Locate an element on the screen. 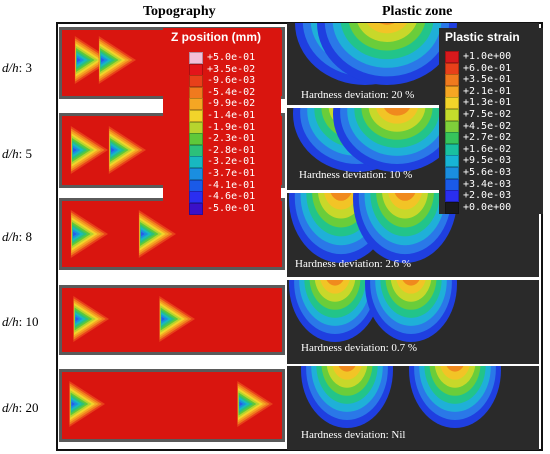  z-legend-entry: -1.4e-01 is located at coordinates (222, 116).